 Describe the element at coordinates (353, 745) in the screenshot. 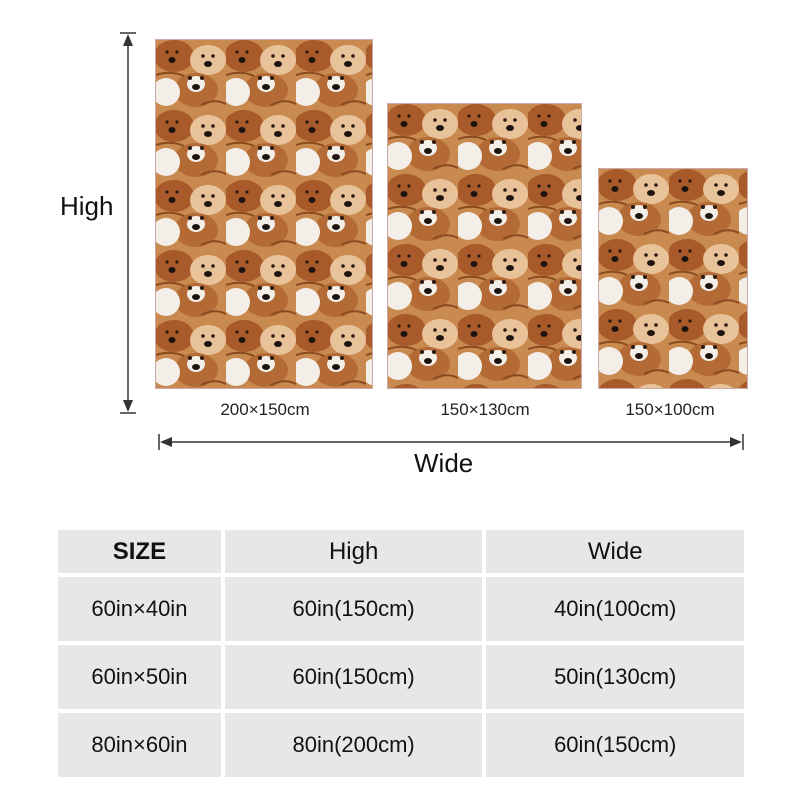

I see `cell-high: 80in(200cm)` at that location.